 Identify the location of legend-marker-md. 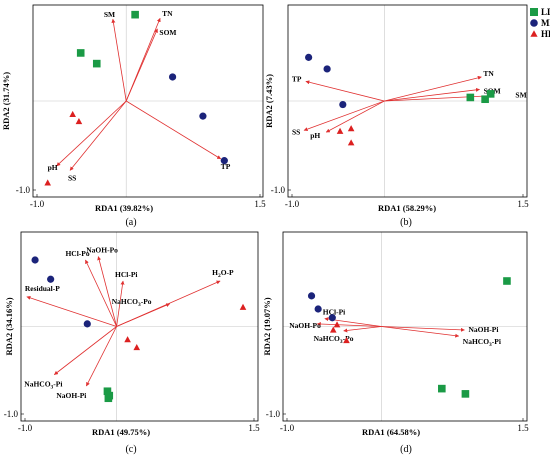
(534, 23).